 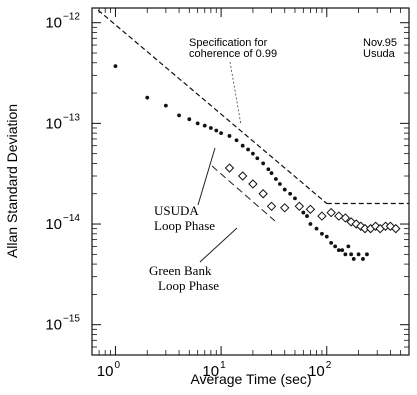 What do you see at coordinates (71, 319) in the screenshot?
I see `y-tick-exponent: −15` at bounding box center [71, 319].